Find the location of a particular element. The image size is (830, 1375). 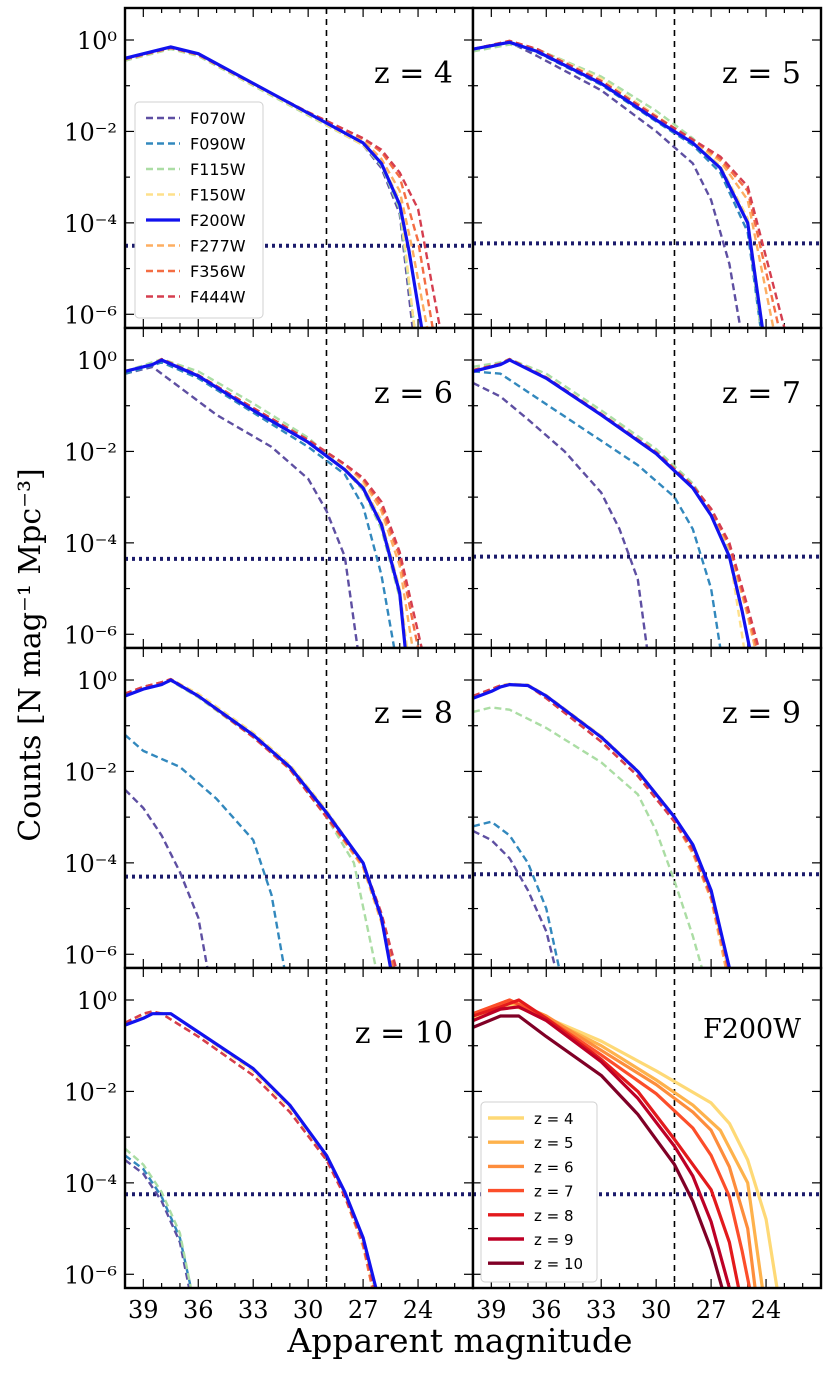

series-line-z10 is located at coordinates (598, 1151).